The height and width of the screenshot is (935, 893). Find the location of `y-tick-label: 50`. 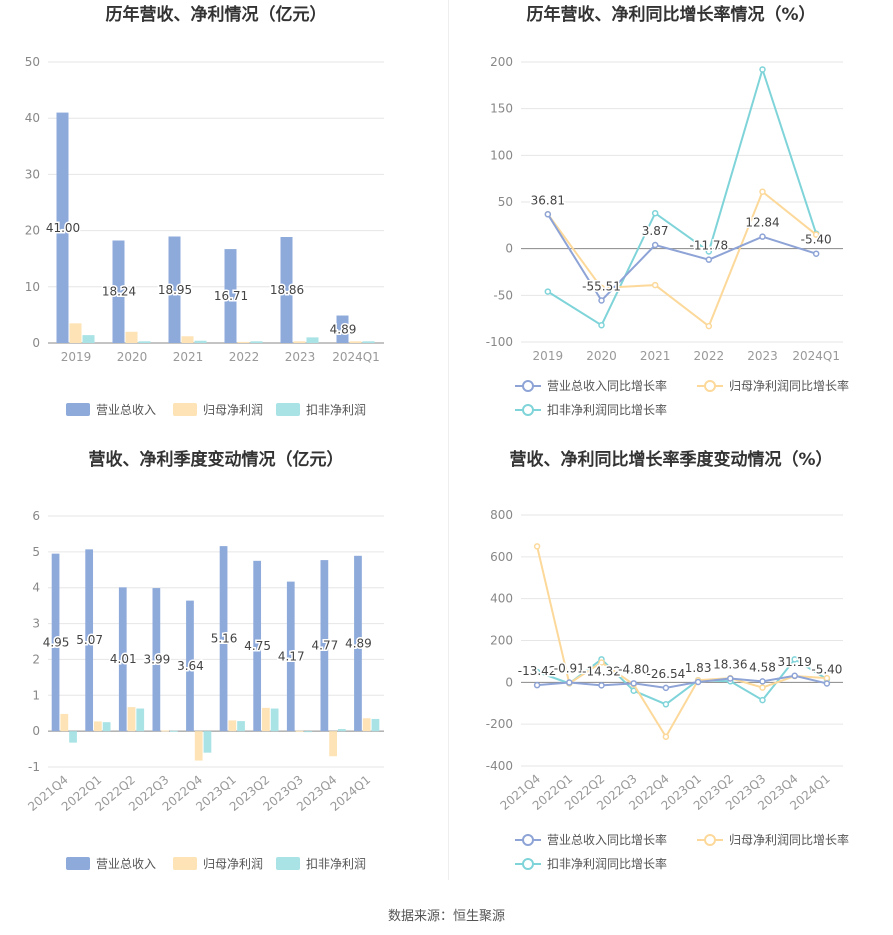

y-tick-label: 50 is located at coordinates (32, 62).